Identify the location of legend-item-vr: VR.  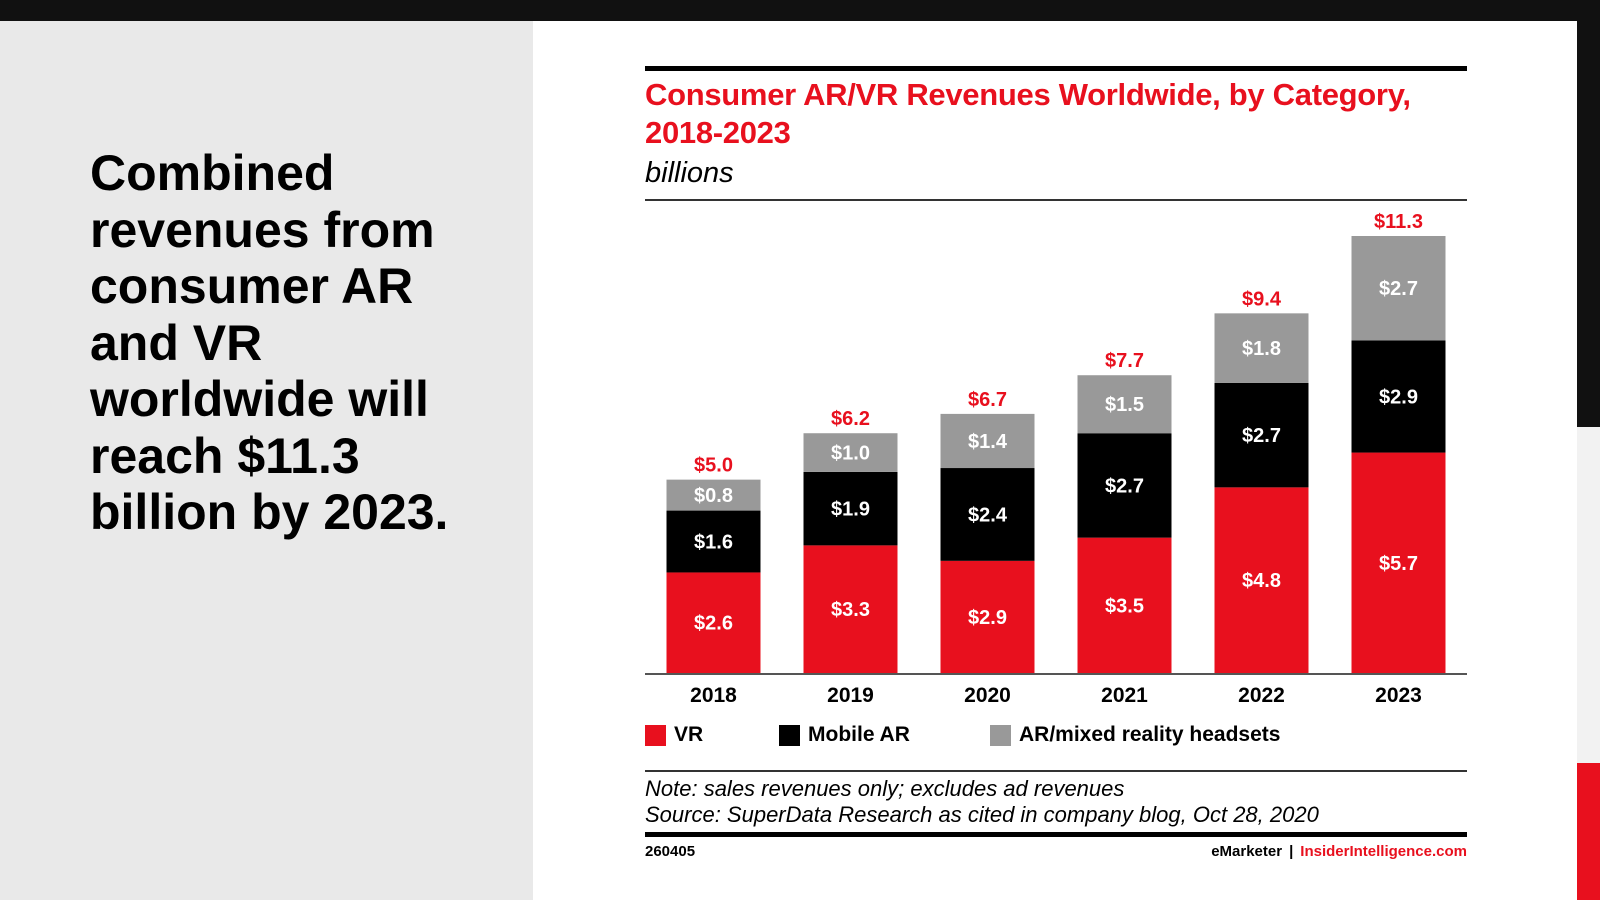
(712, 735).